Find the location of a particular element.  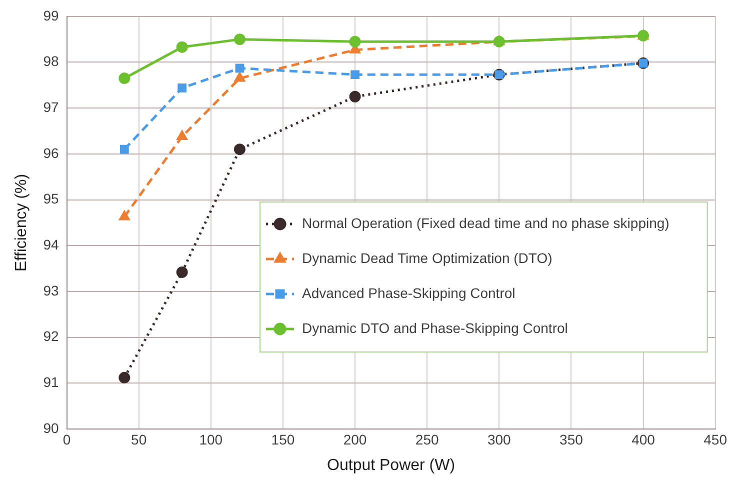

x-tick-label: 300 is located at coordinates (499, 439).